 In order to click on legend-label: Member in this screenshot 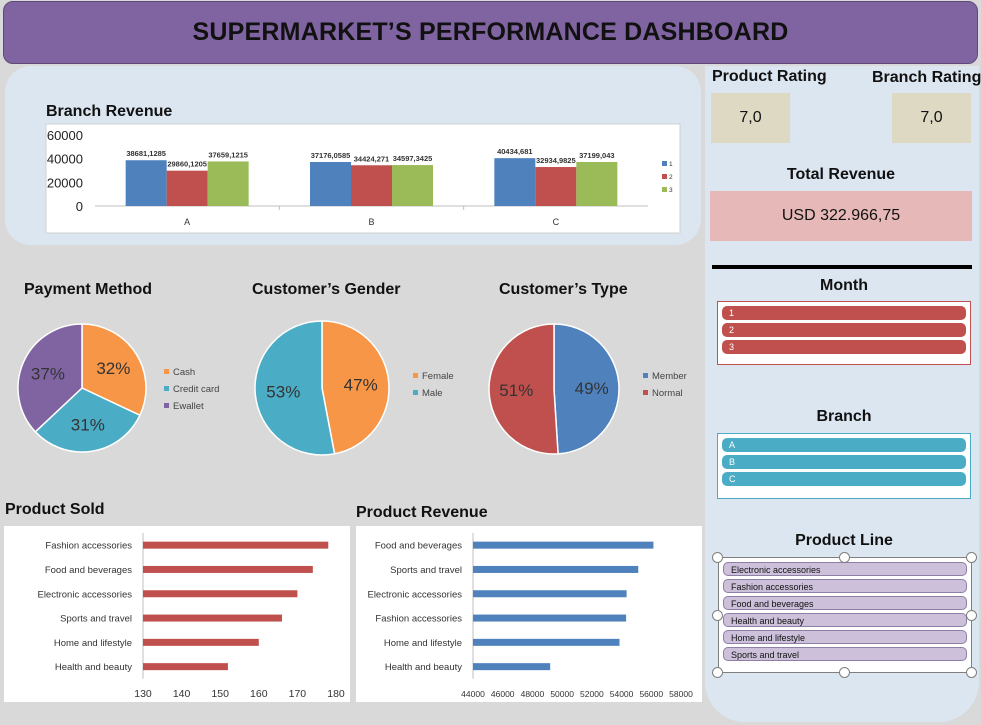, I will do `click(669, 376)`.